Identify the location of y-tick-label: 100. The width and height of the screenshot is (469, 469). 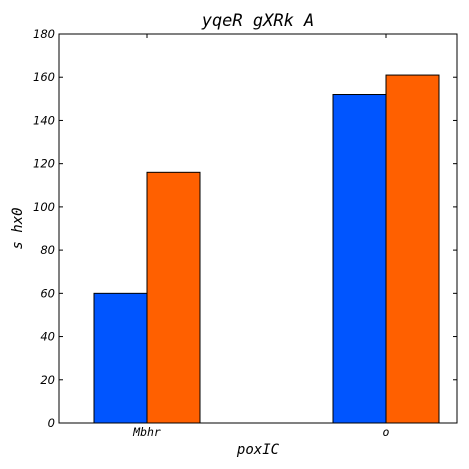
(44, 207).